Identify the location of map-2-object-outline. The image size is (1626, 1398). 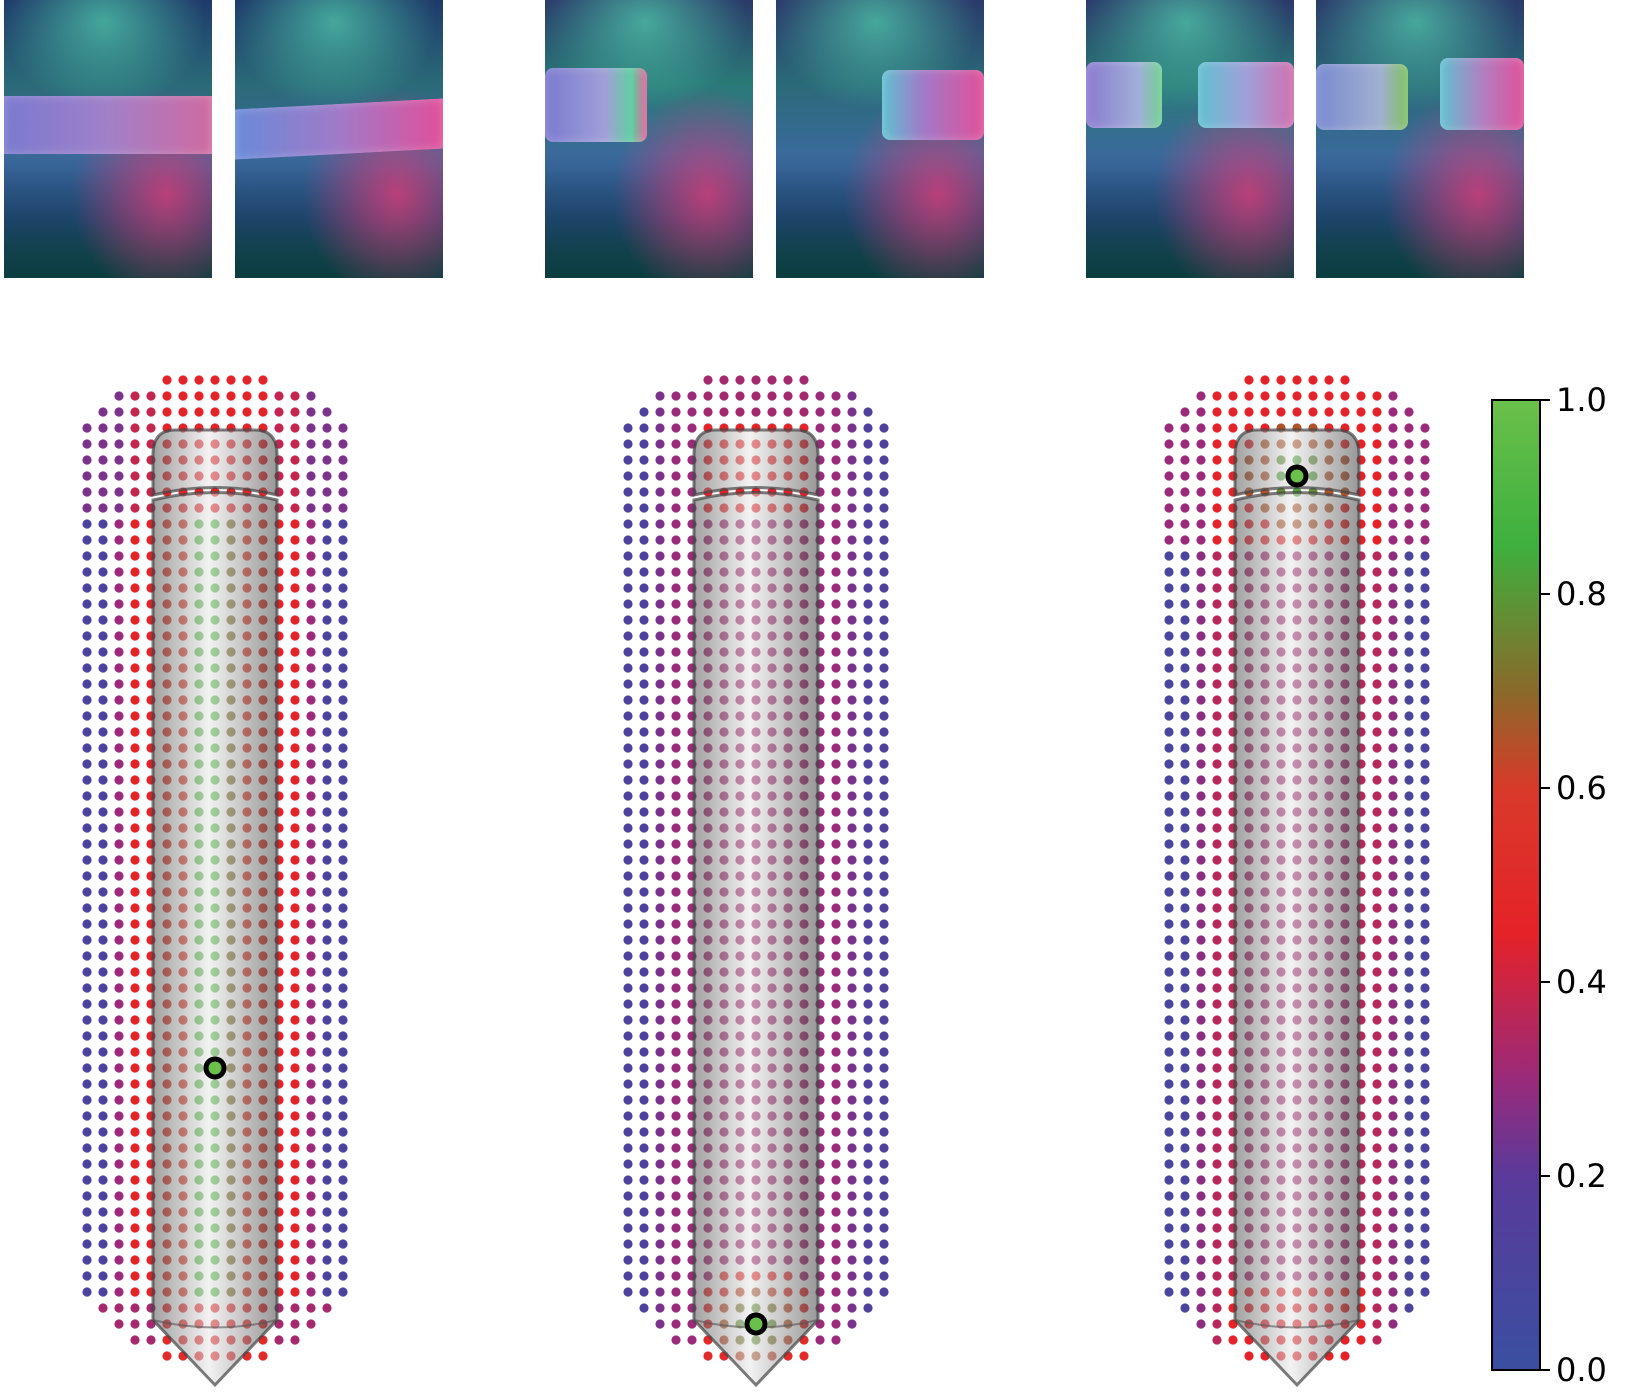
(756, 908).